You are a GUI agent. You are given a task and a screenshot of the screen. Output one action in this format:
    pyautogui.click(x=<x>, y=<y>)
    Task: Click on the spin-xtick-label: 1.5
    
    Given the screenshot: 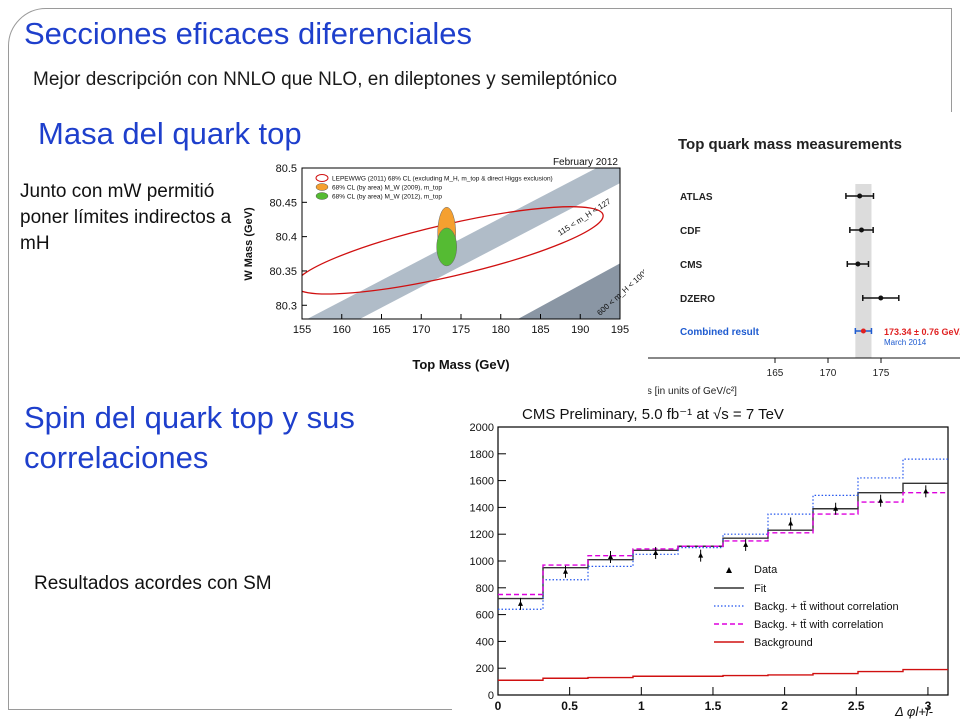 What is the action you would take?
    pyautogui.click(x=713, y=706)
    